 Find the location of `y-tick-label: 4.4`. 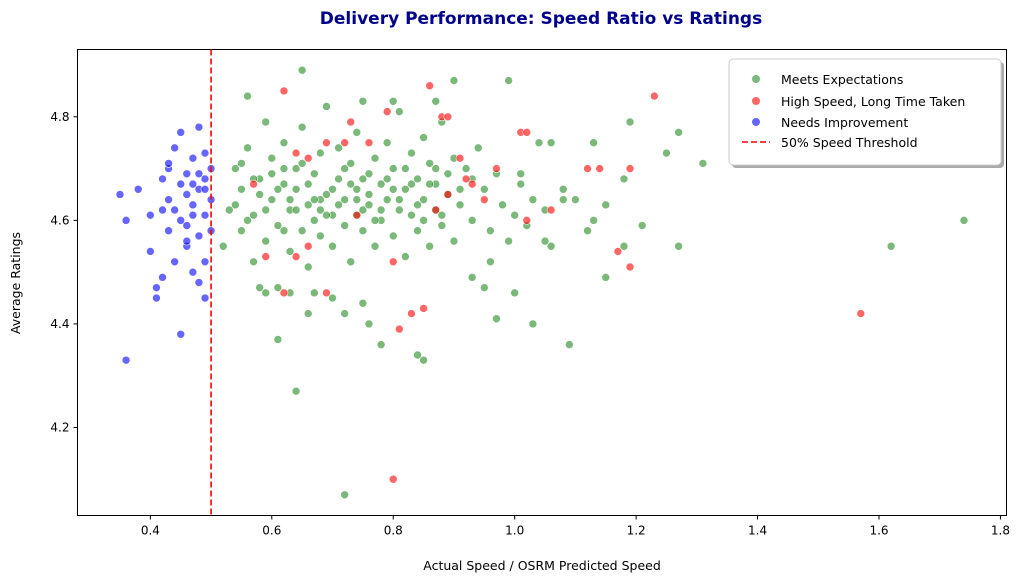

y-tick-label: 4.4 is located at coordinates (59, 324).